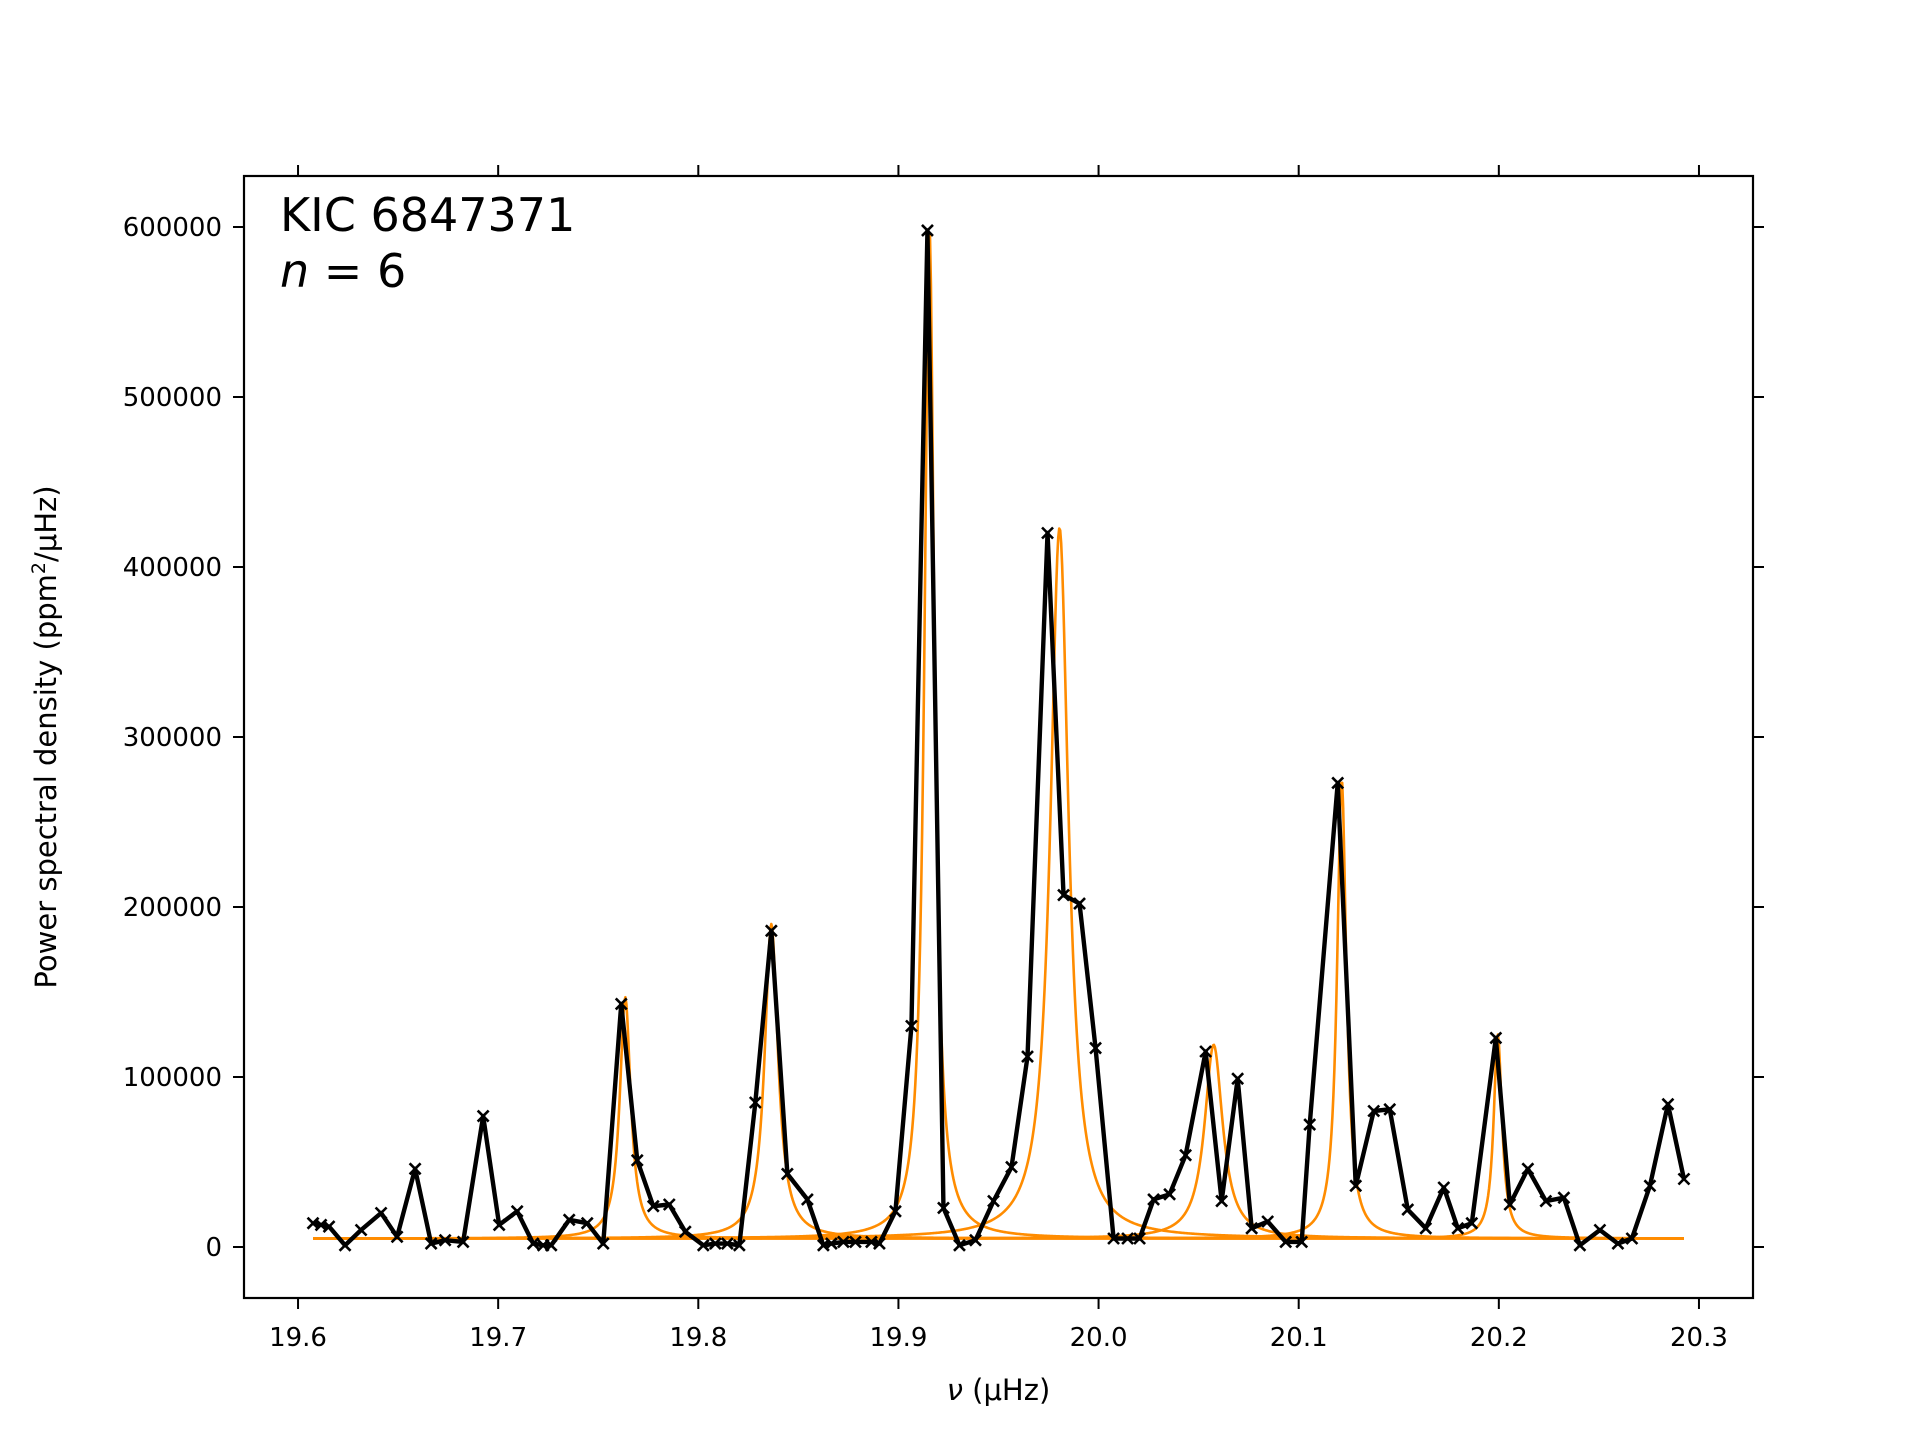 The height and width of the screenshot is (1440, 1920). I want to click on x-axis-label: ν (μHz), so click(999, 1390).